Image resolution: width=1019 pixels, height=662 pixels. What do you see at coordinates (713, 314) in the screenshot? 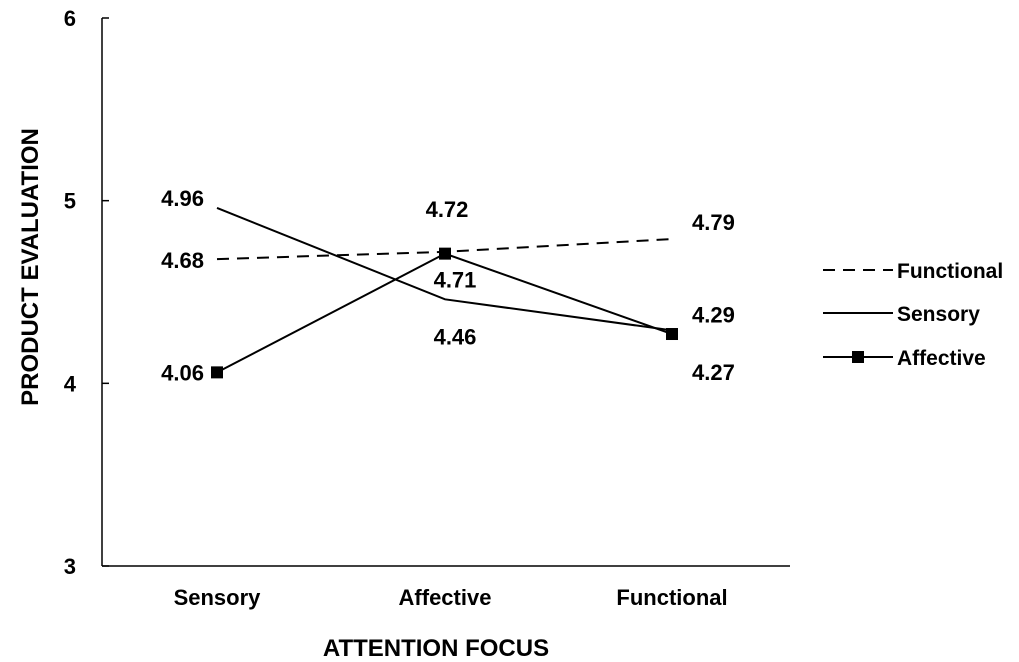
I see `data-label-sensory: 4.29` at bounding box center [713, 314].